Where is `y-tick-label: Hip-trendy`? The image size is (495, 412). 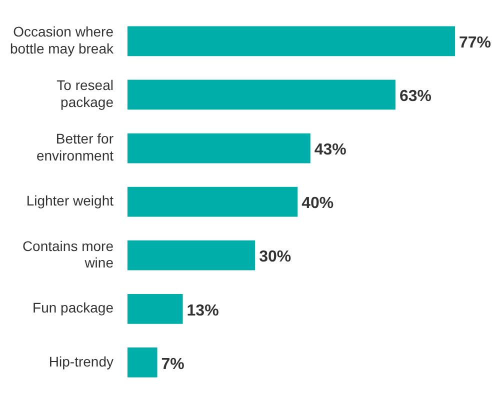 y-tick-label: Hip-trendy is located at coordinates (81, 361).